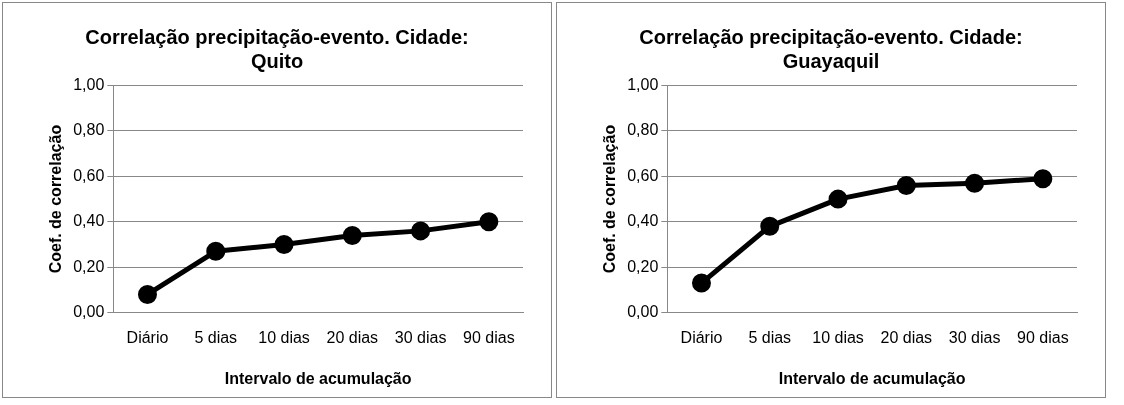 This screenshot has height=405, width=1124. Describe the element at coordinates (831, 49) in the screenshot. I see `chart-title: Correlação precipitação-evento. Cidade: Guayaquil` at that location.